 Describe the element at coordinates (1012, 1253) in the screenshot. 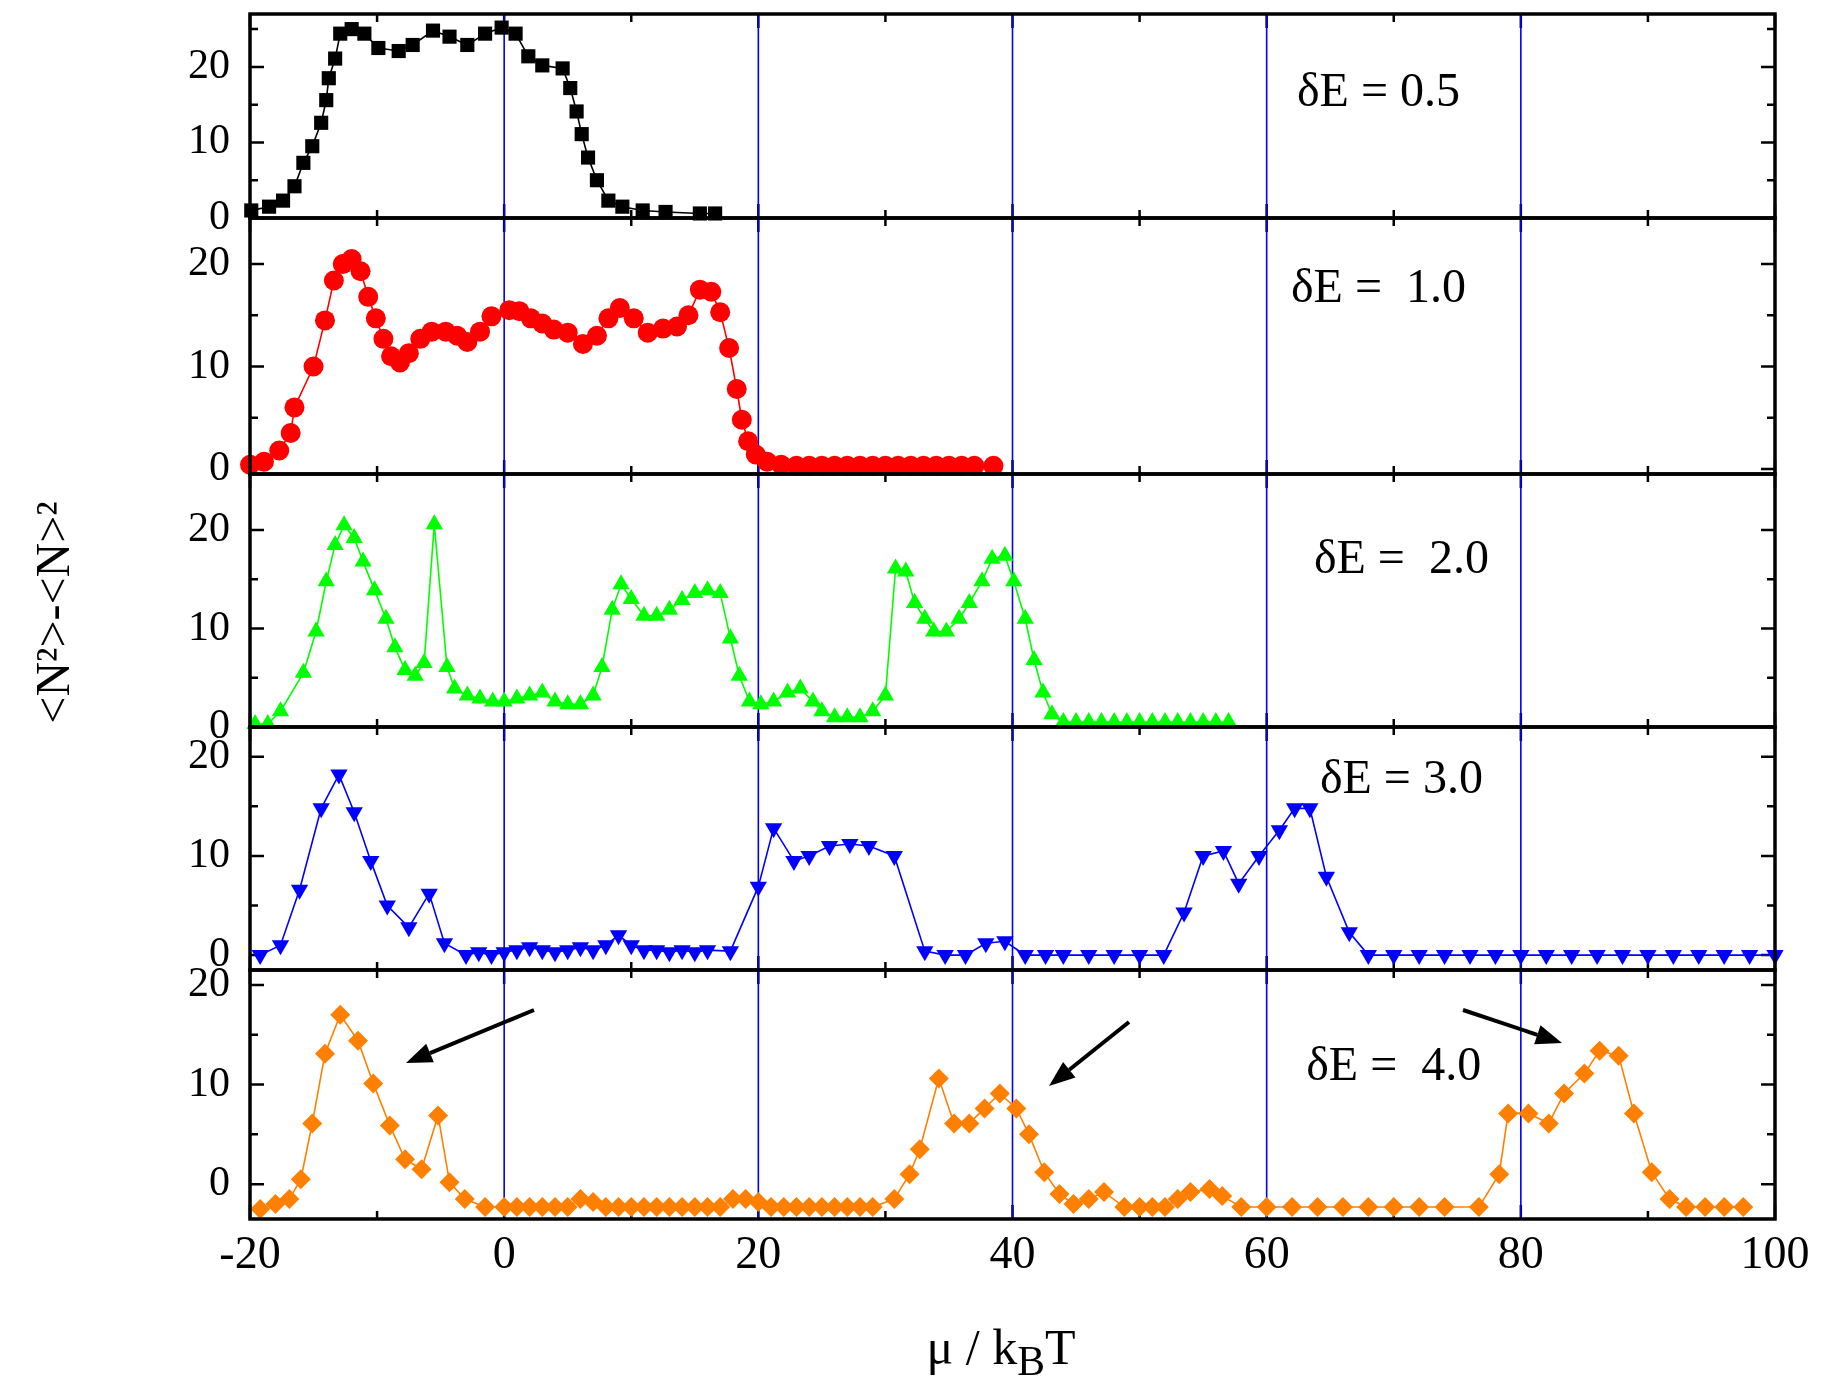

I see `x-tick-label: 40` at that location.